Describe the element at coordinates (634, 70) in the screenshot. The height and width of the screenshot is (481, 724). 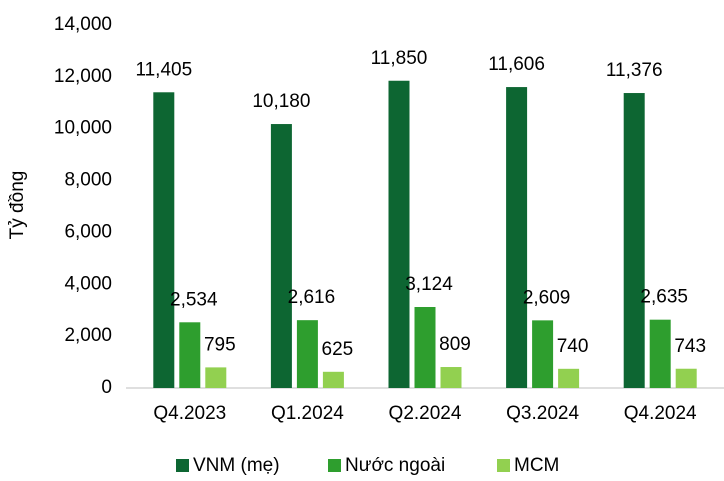
I see `data-label: 11,376` at that location.